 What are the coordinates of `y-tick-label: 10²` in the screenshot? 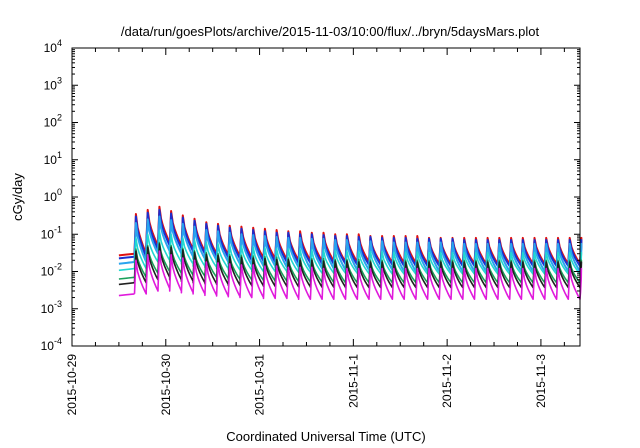 It's located at (53, 121).